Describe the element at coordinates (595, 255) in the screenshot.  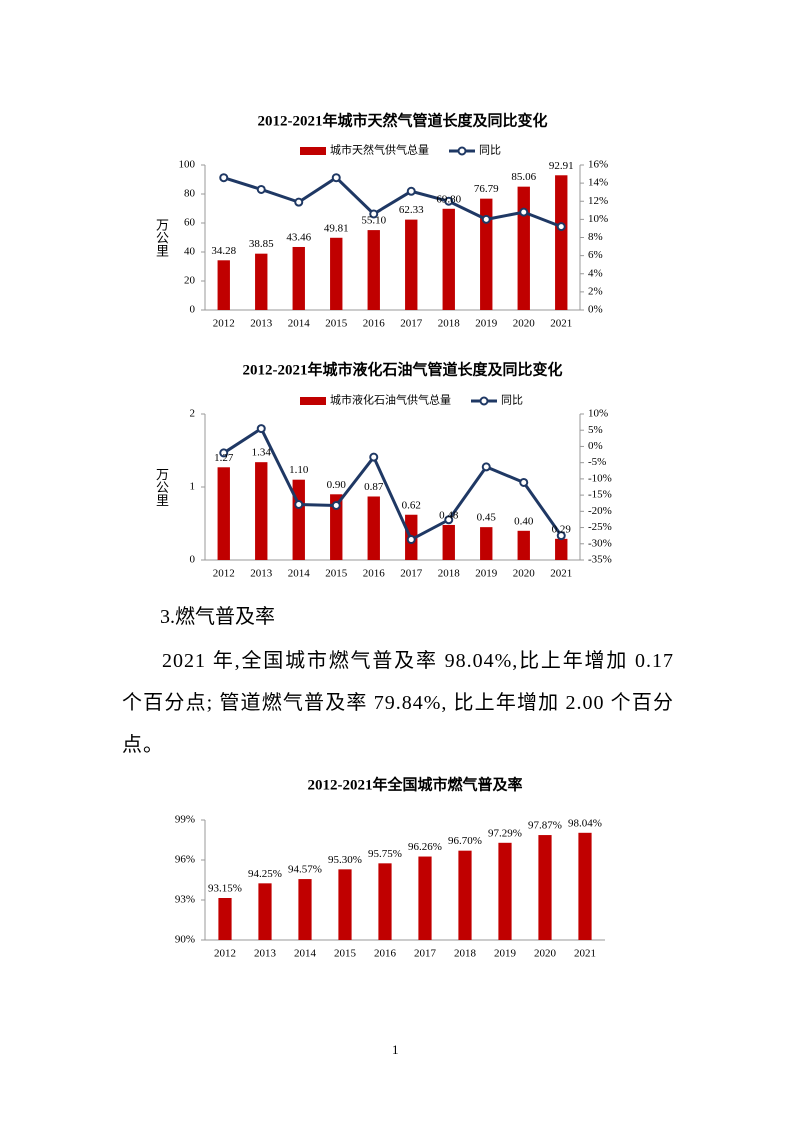
I see `y2-tick-label: 6%` at that location.